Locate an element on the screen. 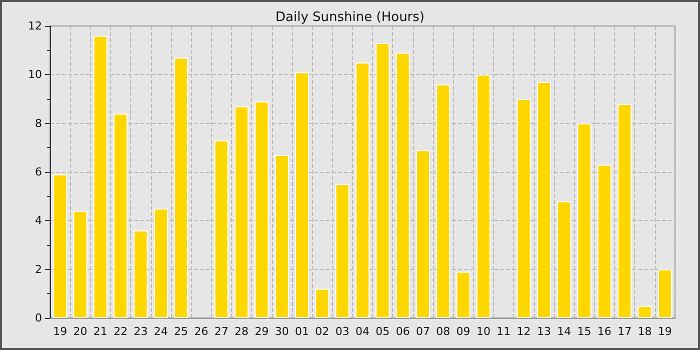 The height and width of the screenshot is (350, 700). x-tick-label: 26 is located at coordinates (201, 331).